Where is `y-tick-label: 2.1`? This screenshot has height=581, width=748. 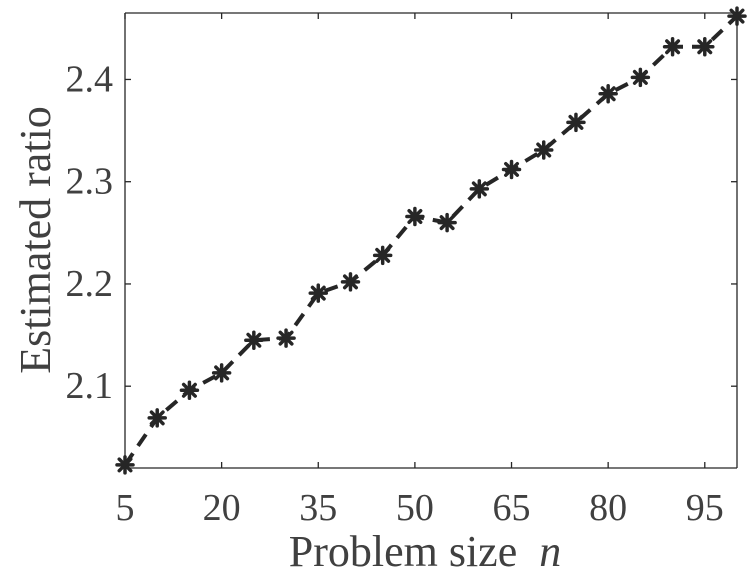
y-tick-label: 2.1 is located at coordinates (90, 386).